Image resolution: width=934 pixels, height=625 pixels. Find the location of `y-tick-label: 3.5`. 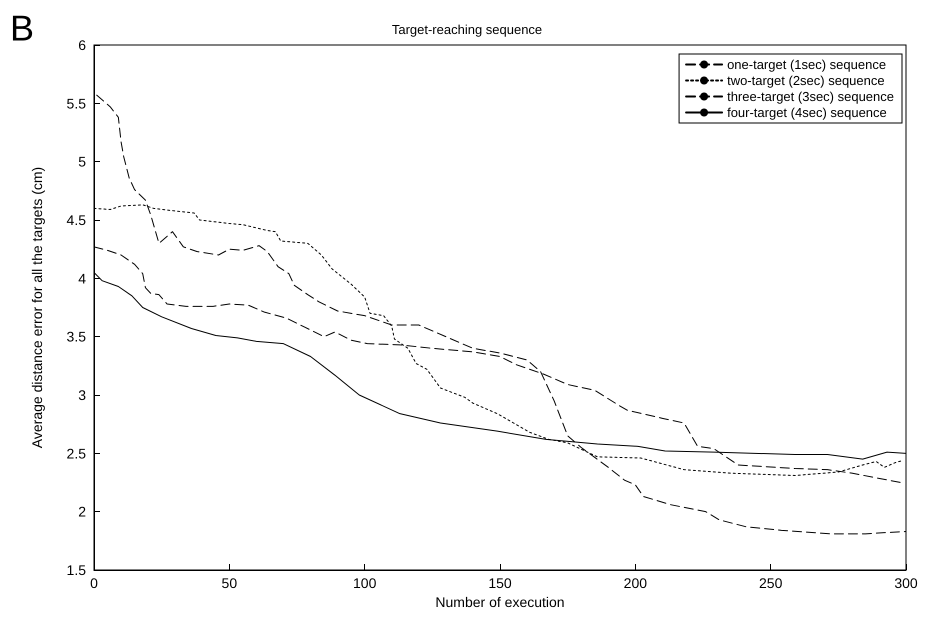

y-tick-label: 3.5 is located at coordinates (76, 336).